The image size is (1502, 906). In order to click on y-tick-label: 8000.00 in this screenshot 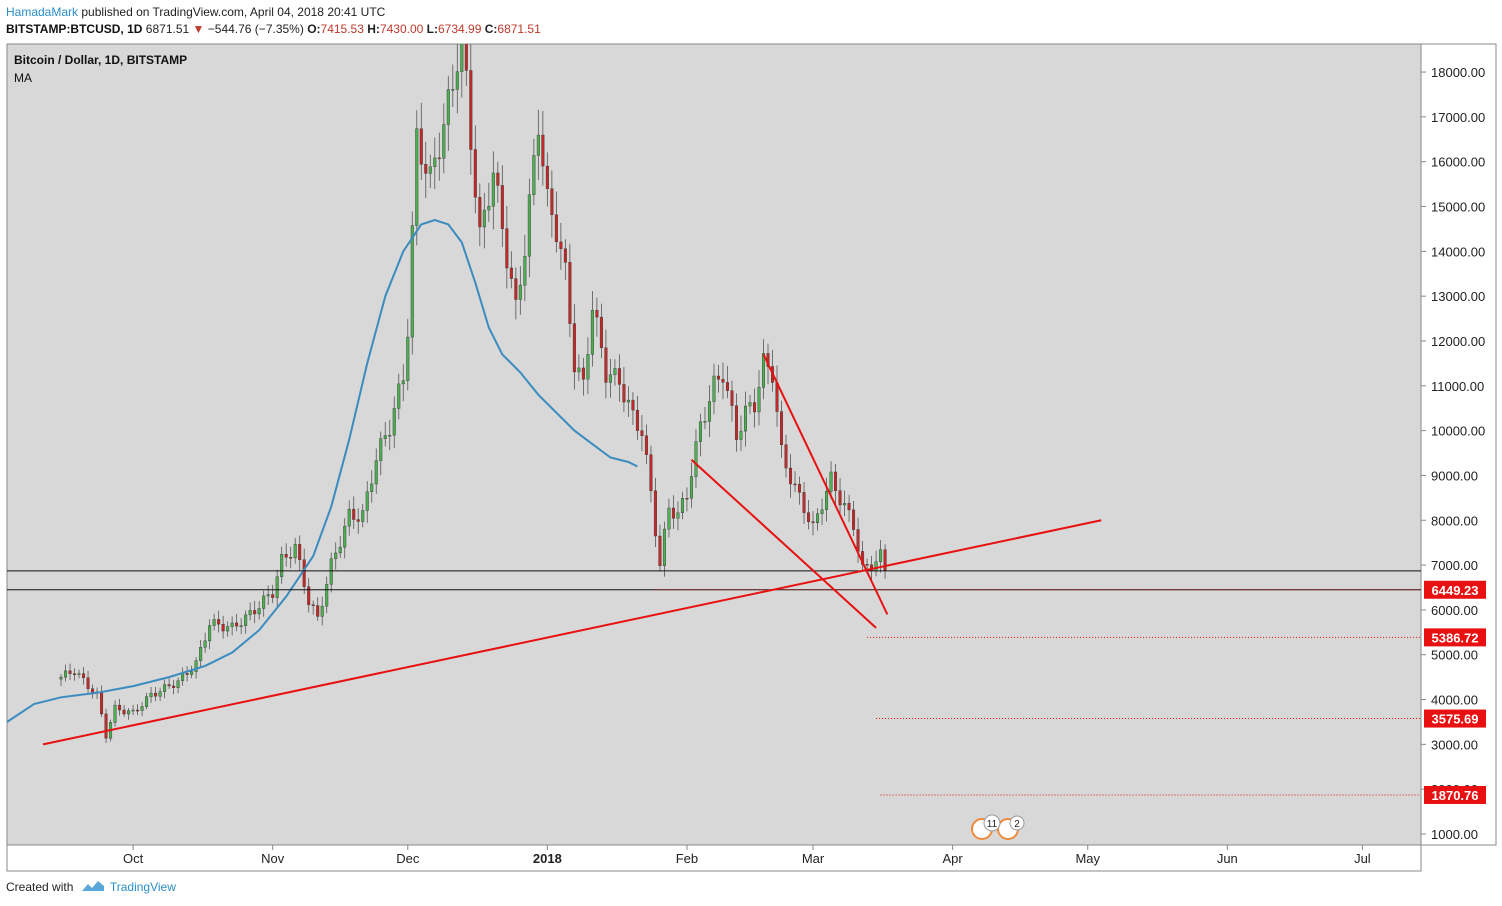, I will do `click(1454, 520)`.